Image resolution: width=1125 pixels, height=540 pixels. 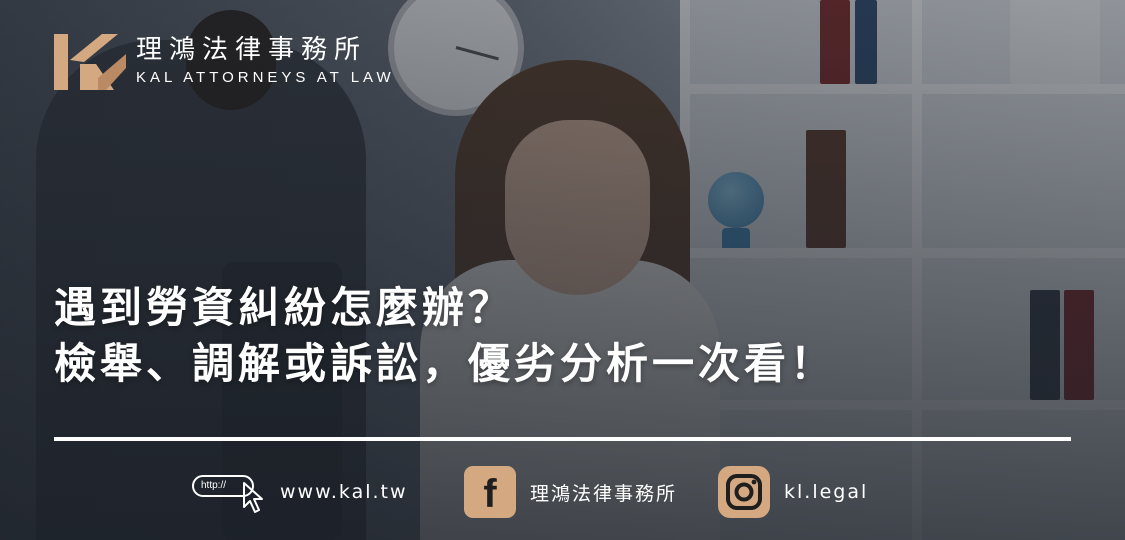 I want to click on kal-monogram-icon, so click(x=90, y=62).